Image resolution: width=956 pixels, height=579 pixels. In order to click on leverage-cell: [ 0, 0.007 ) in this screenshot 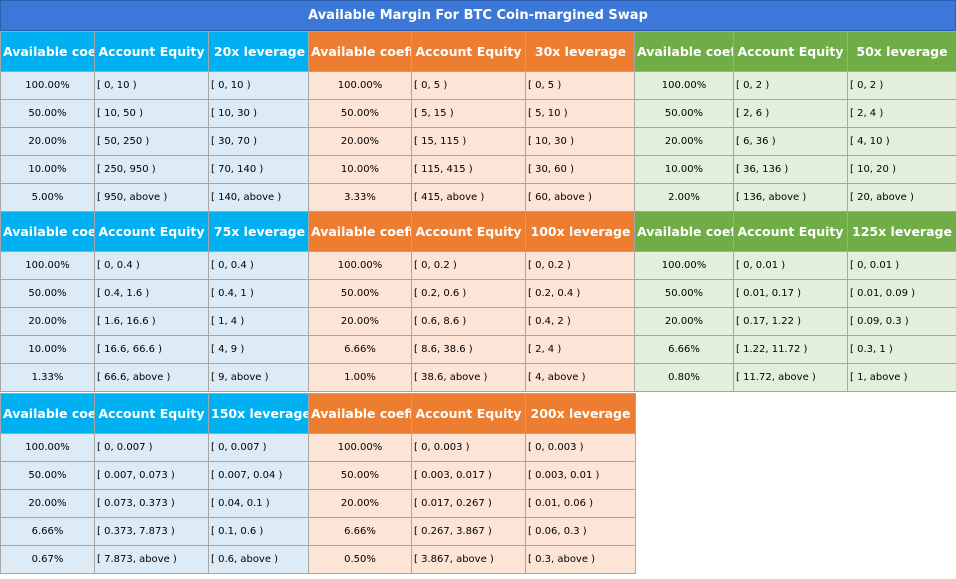, I will do `click(259, 447)`.